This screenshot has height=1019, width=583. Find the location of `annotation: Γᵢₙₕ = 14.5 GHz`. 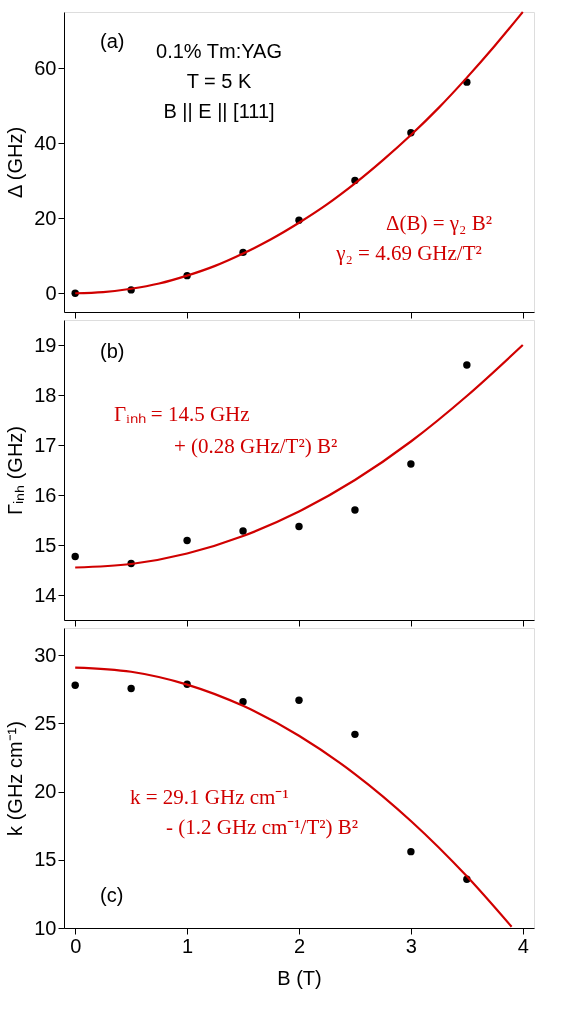

annotation: Γᵢₙₕ = 14.5 GHz is located at coordinates (182, 414).